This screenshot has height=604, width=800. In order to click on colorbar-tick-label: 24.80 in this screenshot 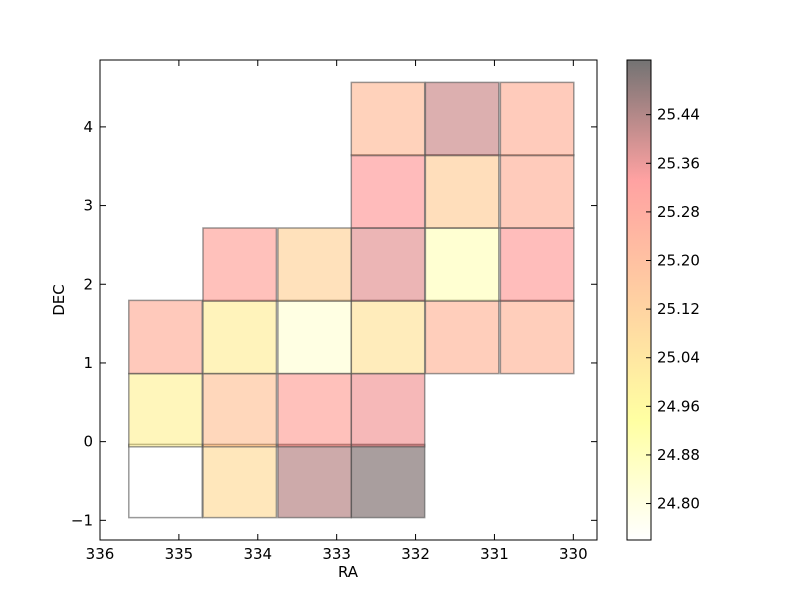, I will do `click(678, 504)`.